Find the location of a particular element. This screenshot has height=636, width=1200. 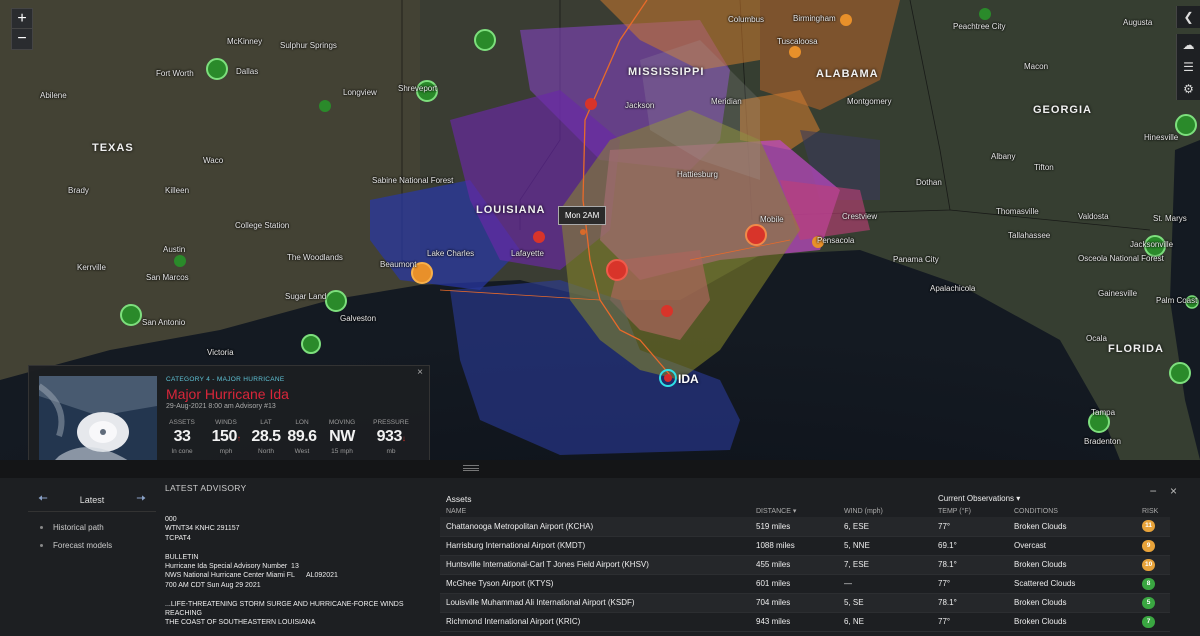

forecast-point-tooltip: Mon 2AM is located at coordinates (582, 215).